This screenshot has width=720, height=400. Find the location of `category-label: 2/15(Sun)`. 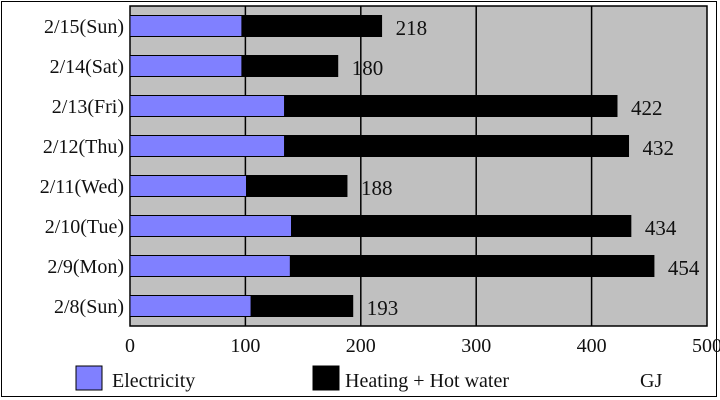

category-label: 2/15(Sun) is located at coordinates (84, 27).